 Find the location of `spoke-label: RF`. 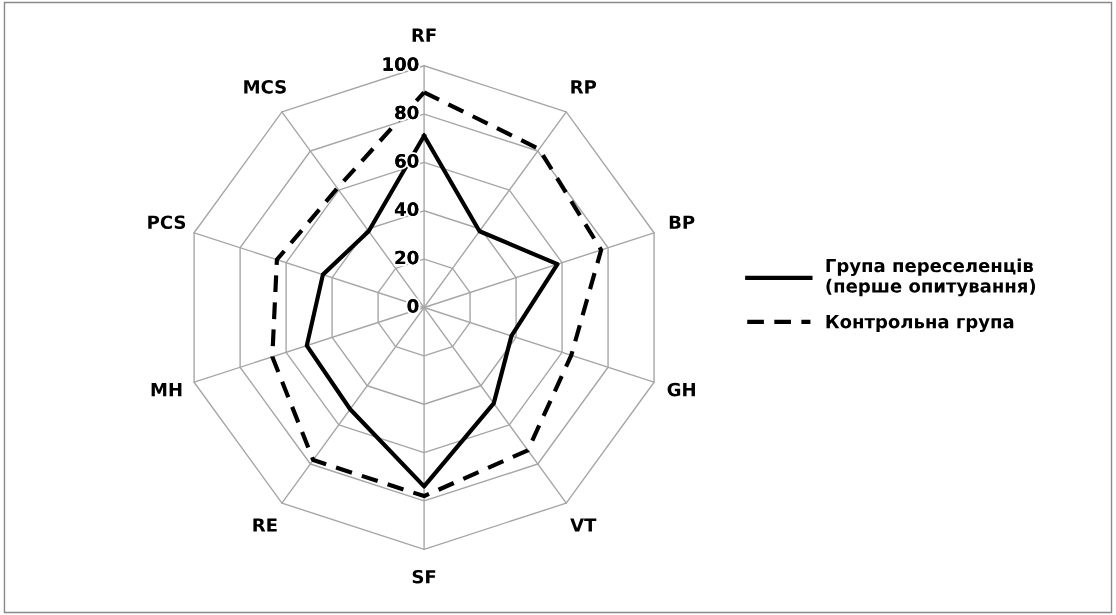

spoke-label: RF is located at coordinates (424, 35).